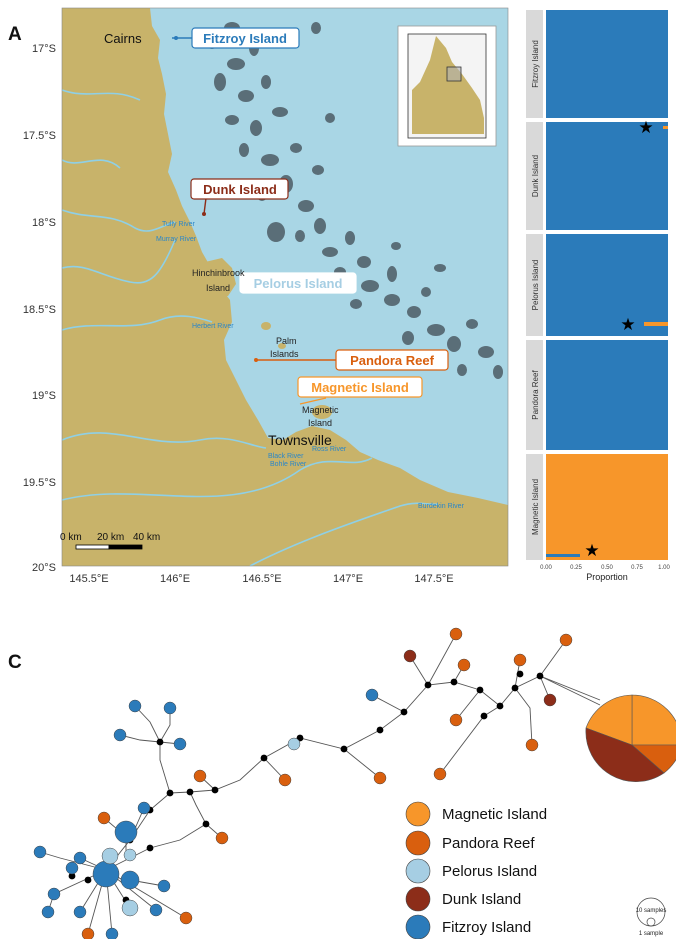 Image resolution: width=676 pixels, height=939 pixels. What do you see at coordinates (607, 64) in the screenshot?
I see `structure-bar-fitzroy` at bounding box center [607, 64].